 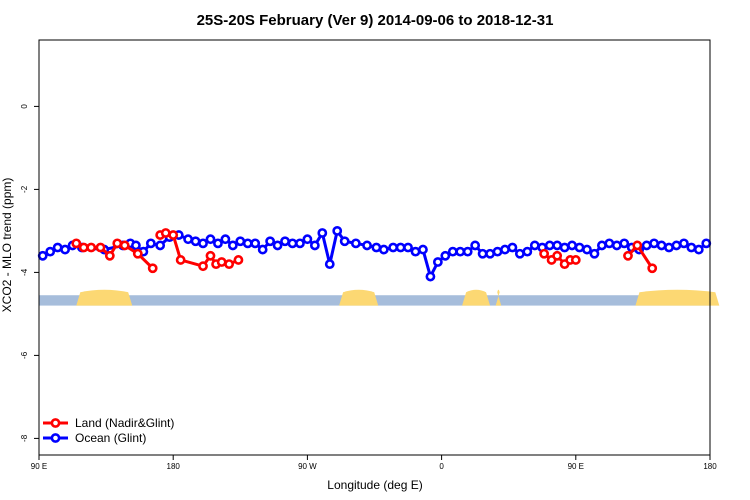 I want to click on legend: Land (Nadir&Glint)Ocean (Glint), so click(x=108, y=430).